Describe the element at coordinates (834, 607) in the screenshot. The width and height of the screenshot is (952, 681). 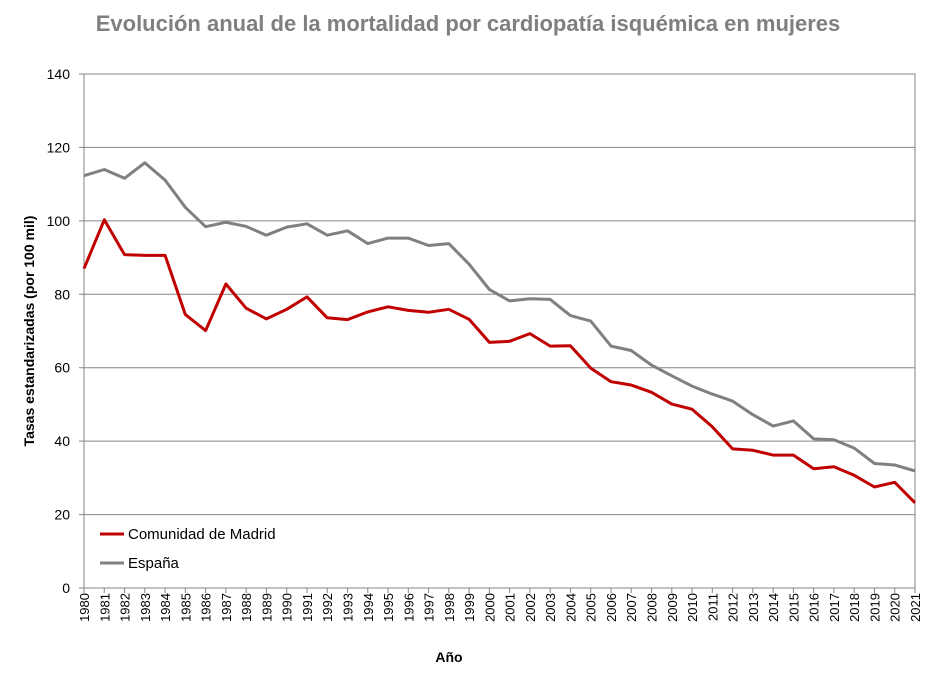
I see `x-tick-label: 2017` at that location.